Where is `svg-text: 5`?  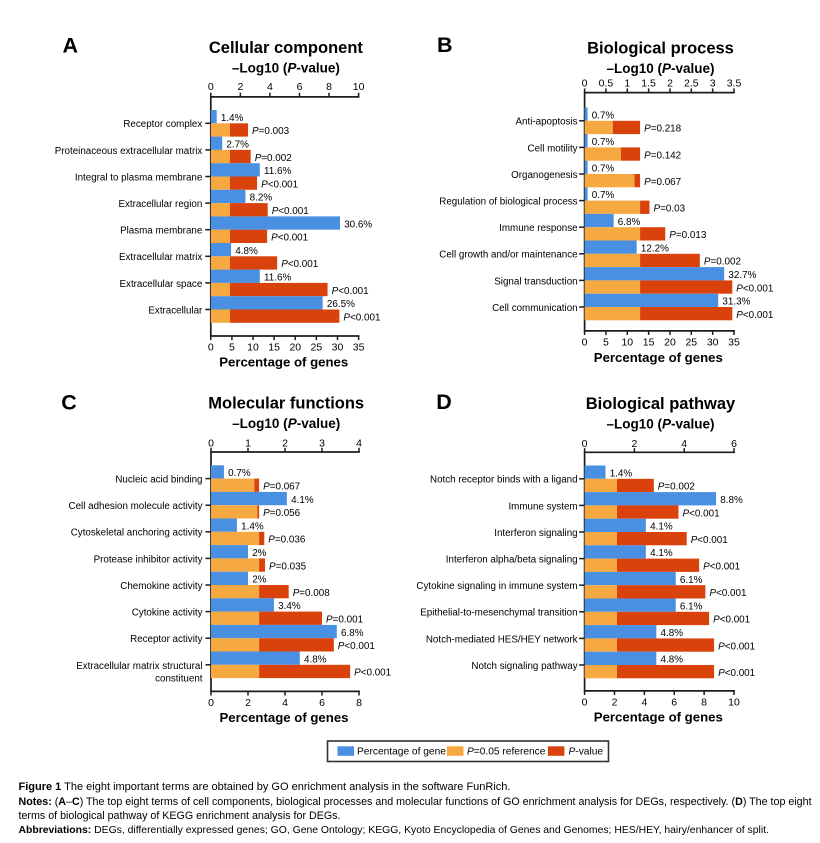 svg-text: 5 is located at coordinates (606, 342).